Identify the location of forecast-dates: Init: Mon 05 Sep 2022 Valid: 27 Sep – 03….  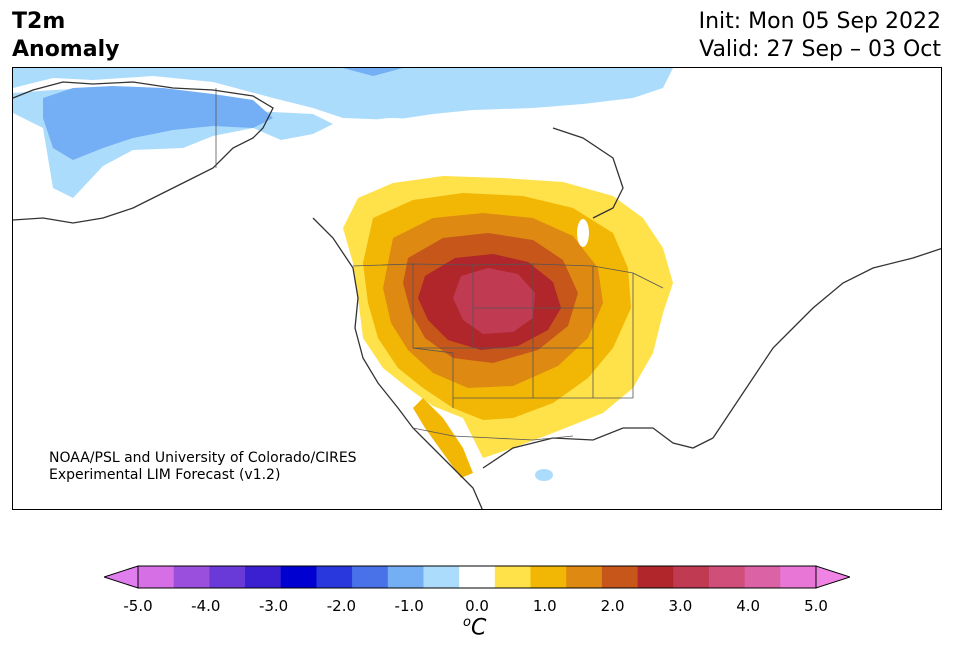
(820, 36).